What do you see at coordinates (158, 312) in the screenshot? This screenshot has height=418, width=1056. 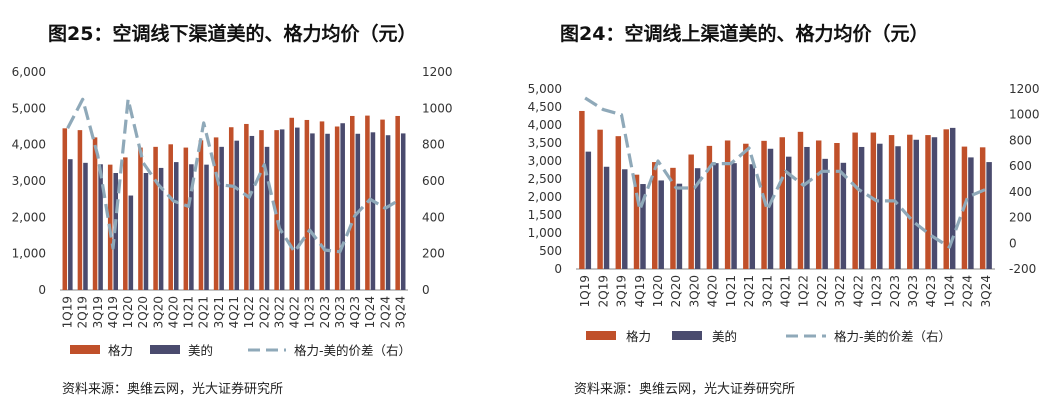 I see `x-tick-label: 3Q20` at bounding box center [158, 312].